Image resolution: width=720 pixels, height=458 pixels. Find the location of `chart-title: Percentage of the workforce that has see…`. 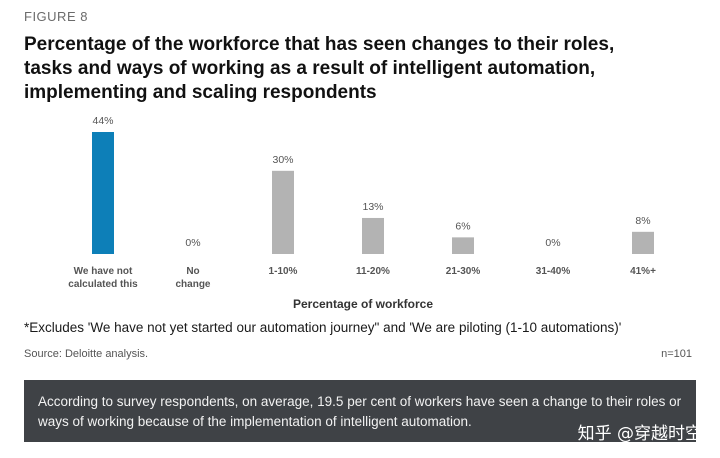

chart-title: Percentage of the workforce that has see… is located at coordinates (319, 68).